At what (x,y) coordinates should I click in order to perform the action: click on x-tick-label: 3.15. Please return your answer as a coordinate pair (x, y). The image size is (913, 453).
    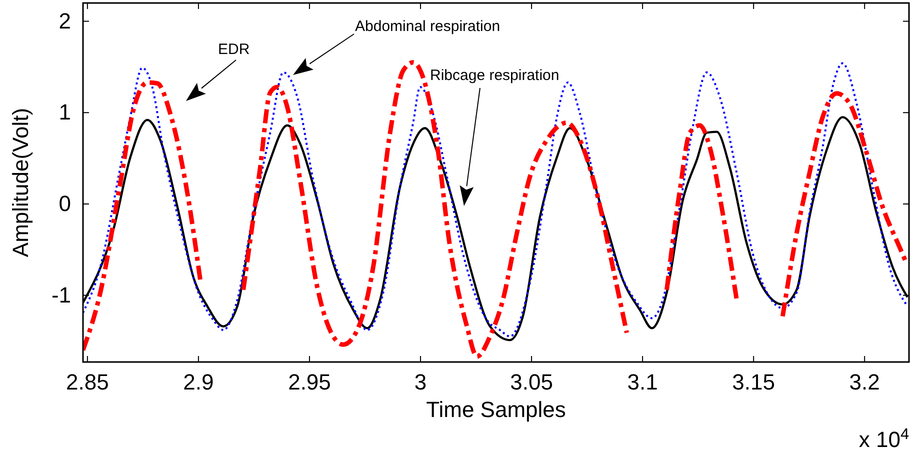
    Looking at the image, I should click on (753, 382).